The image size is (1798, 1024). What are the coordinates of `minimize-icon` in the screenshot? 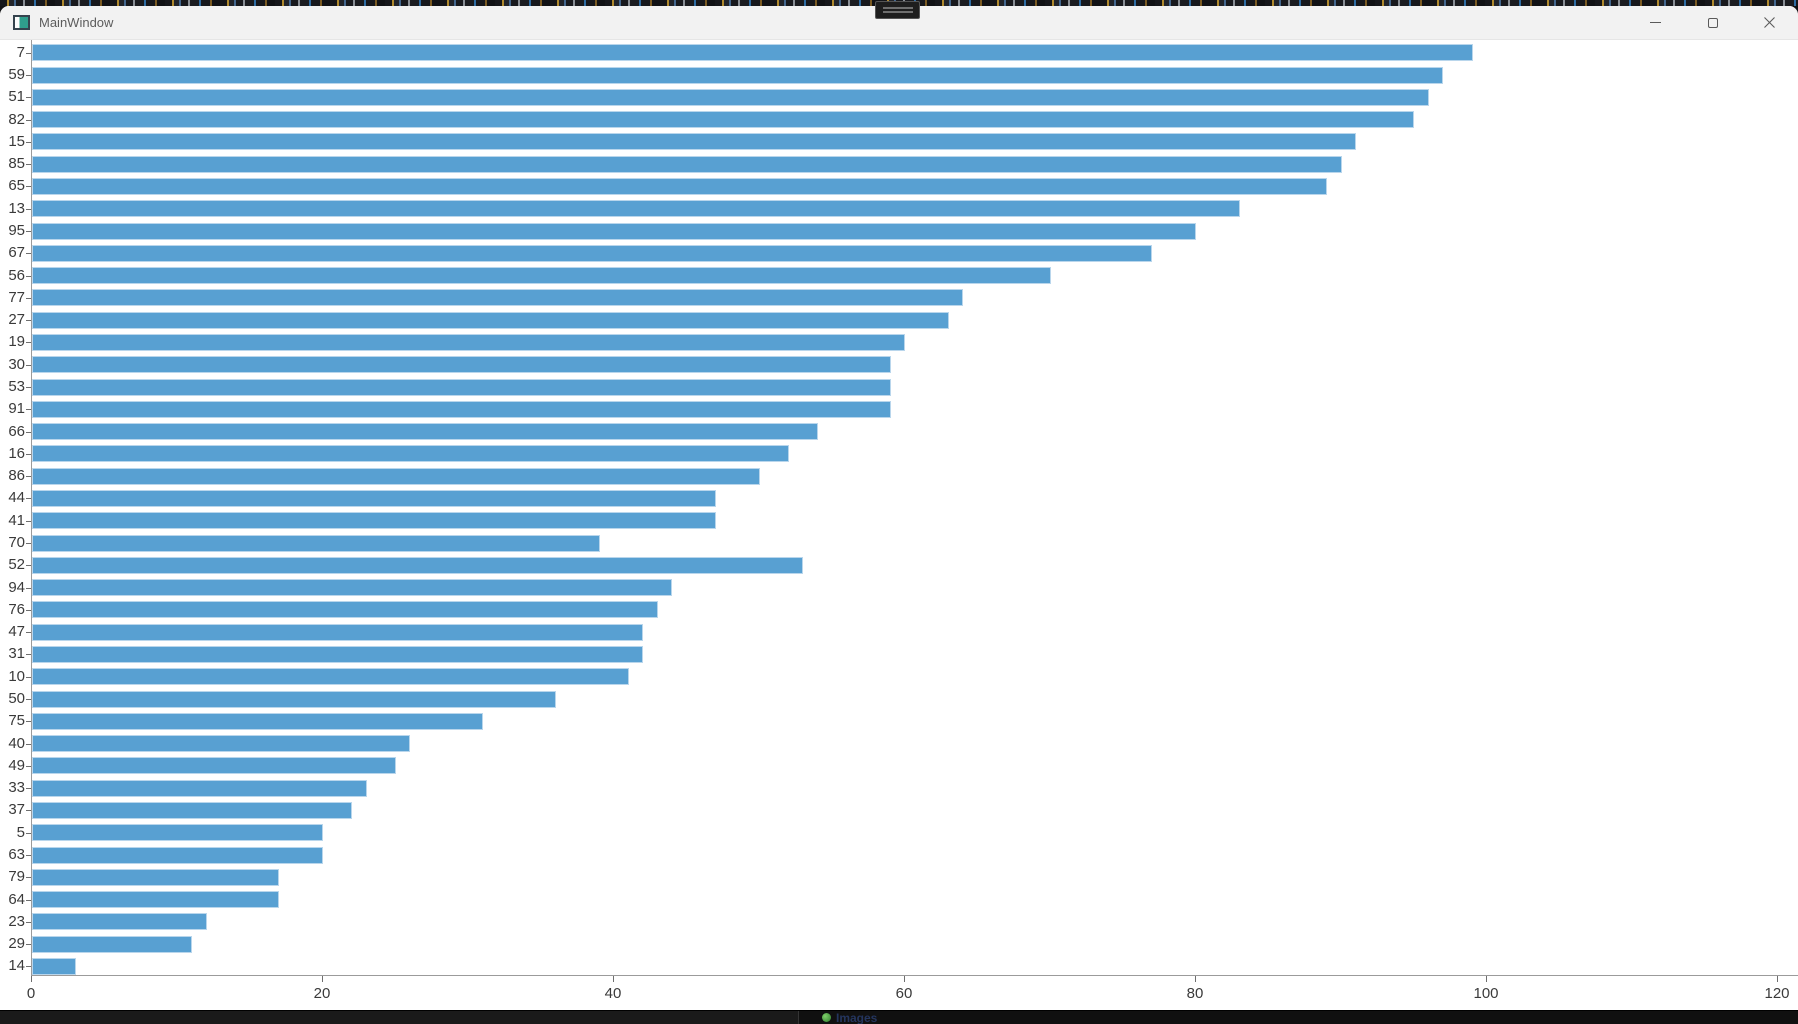 It's located at (1655, 22).